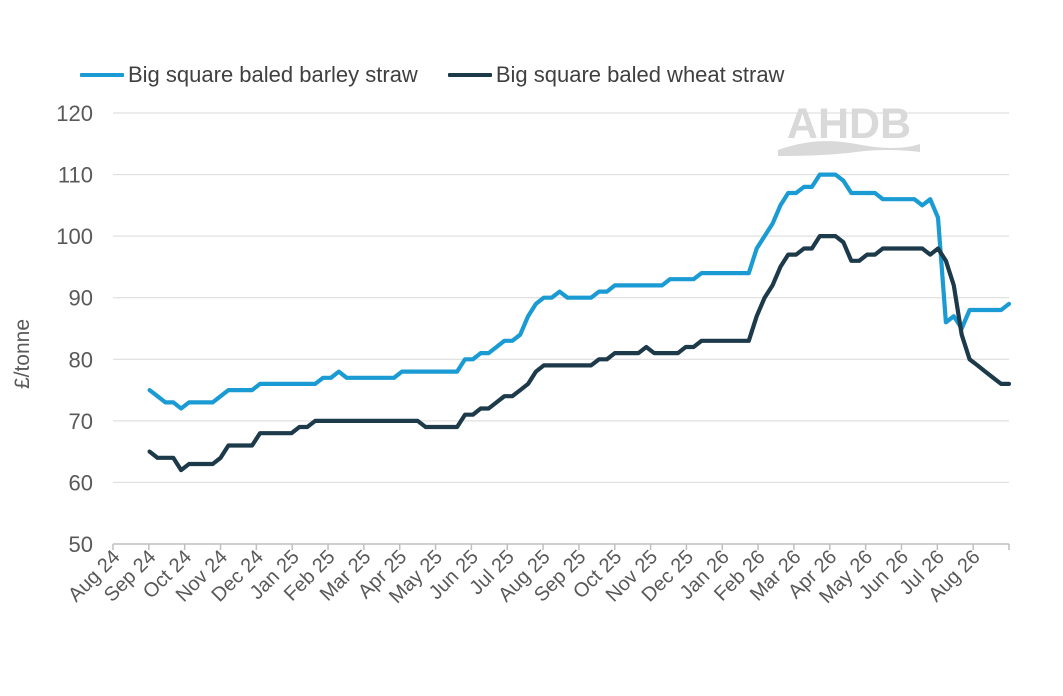 Image resolution: width=1063 pixels, height=696 pixels. I want to click on y-axis-title-box: £/tonne, so click(22, 354).